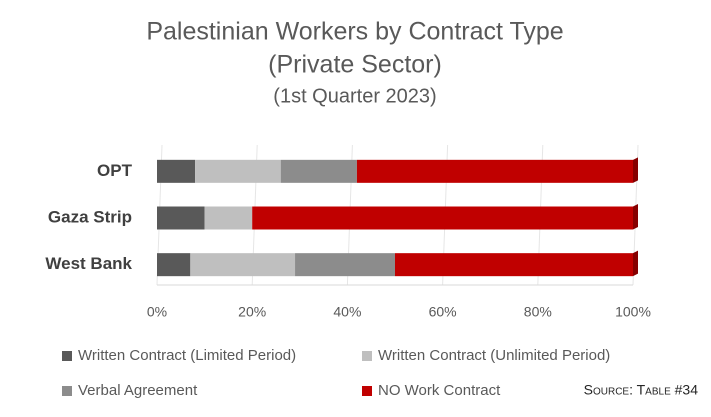 The width and height of the screenshot is (711, 417). What do you see at coordinates (138, 390) in the screenshot?
I see `legend-label: Verbal Agreement` at bounding box center [138, 390].